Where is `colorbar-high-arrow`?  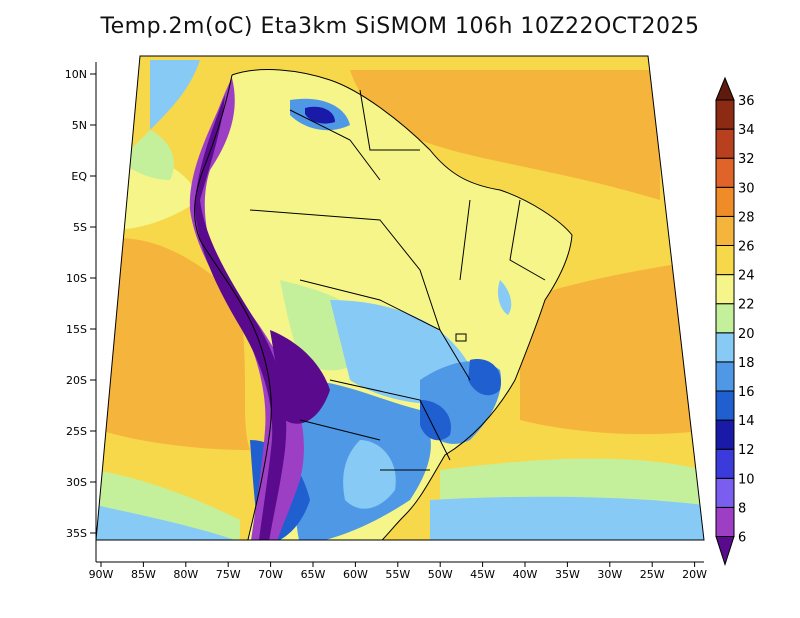 colorbar-high-arrow is located at coordinates (725, 88).